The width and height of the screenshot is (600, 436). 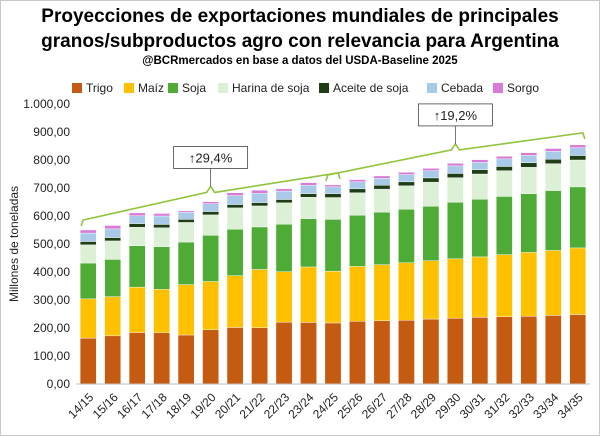 I want to click on y-tick-label: 700,00, so click(x=51, y=188).